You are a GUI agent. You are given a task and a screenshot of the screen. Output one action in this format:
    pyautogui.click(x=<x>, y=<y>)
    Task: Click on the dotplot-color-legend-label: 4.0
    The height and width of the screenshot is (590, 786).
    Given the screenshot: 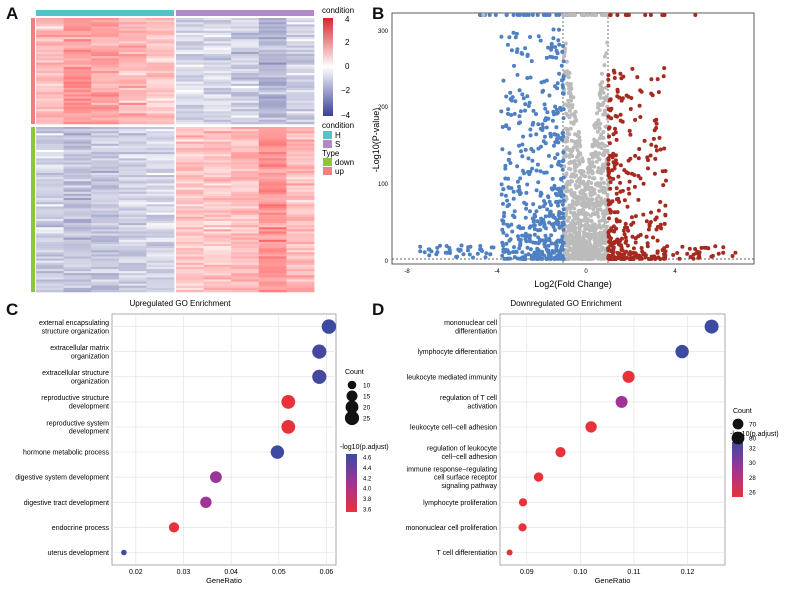 What is the action you would take?
    pyautogui.click(x=367, y=490)
    